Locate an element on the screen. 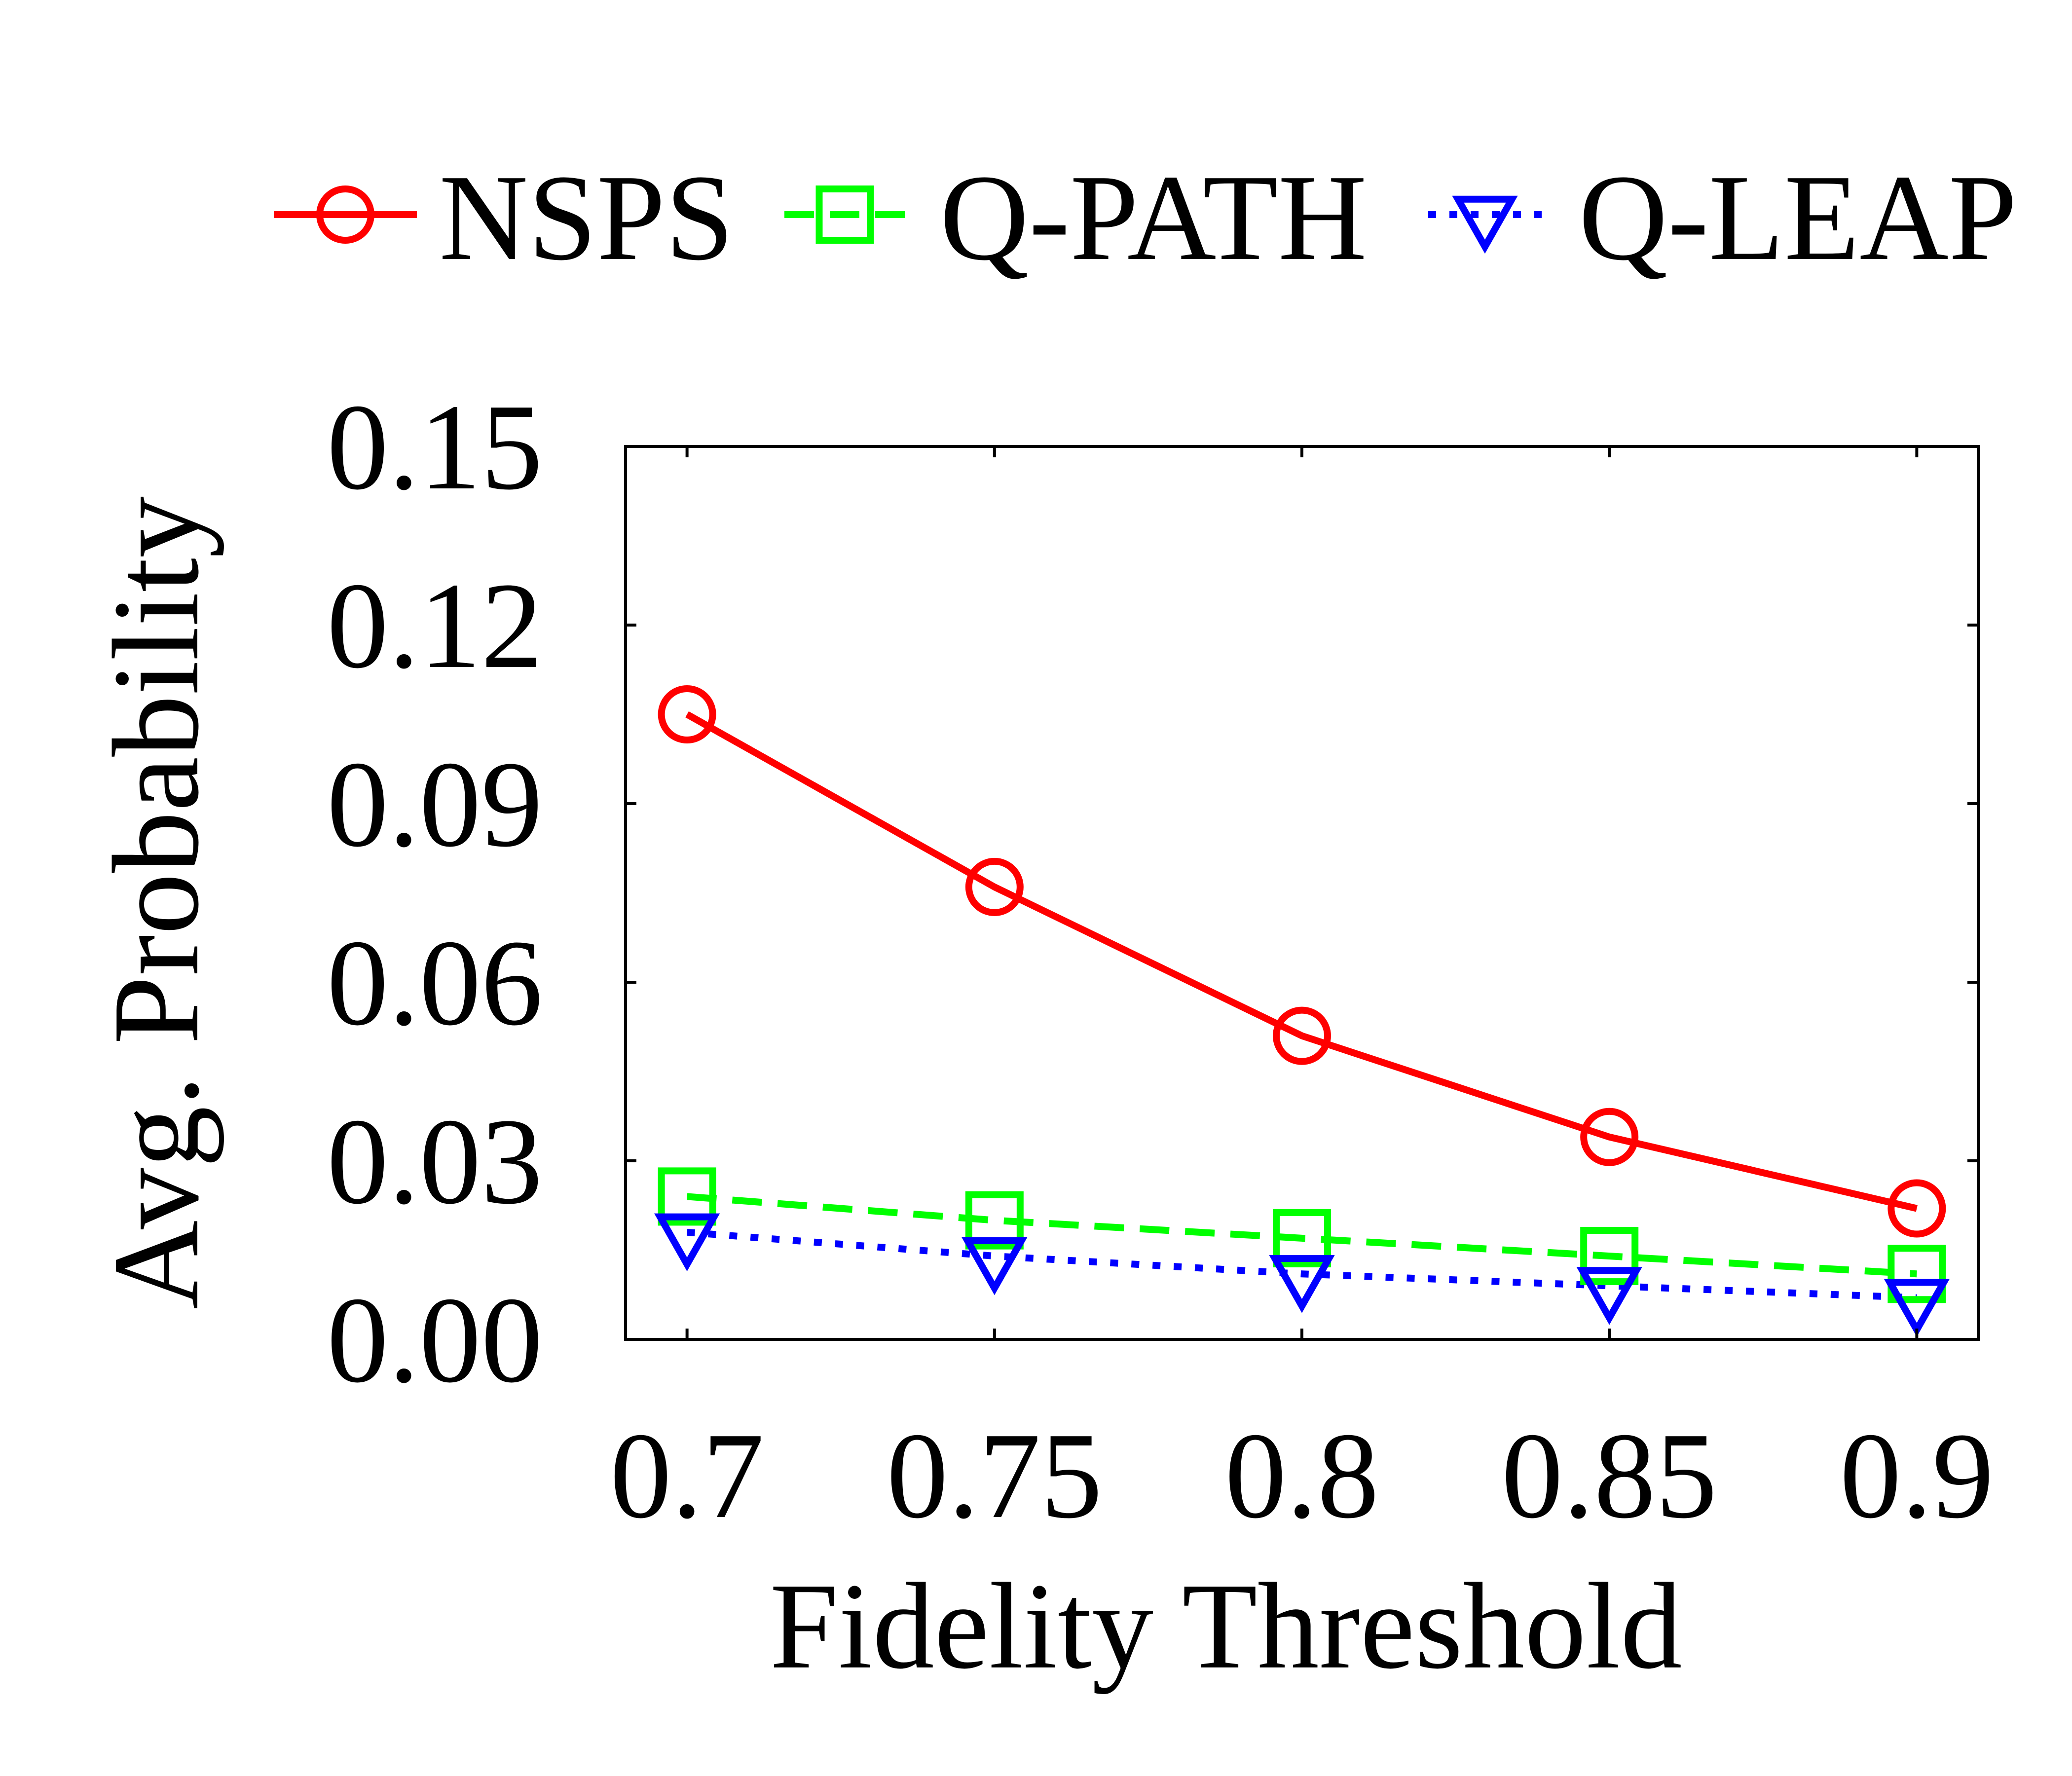  legend-label-q-leap: Q-LEAP is located at coordinates (1798, 218).